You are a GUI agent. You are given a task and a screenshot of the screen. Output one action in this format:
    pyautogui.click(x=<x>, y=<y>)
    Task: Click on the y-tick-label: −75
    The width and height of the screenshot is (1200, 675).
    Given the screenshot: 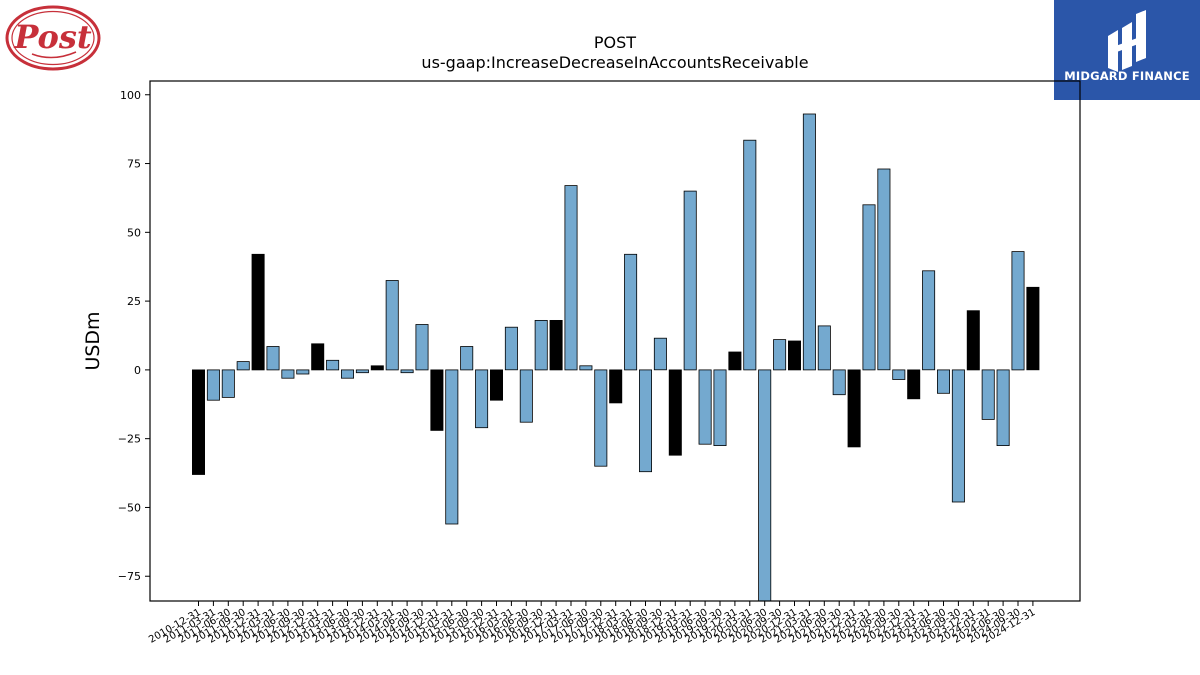 What is the action you would take?
    pyautogui.click(x=129, y=576)
    